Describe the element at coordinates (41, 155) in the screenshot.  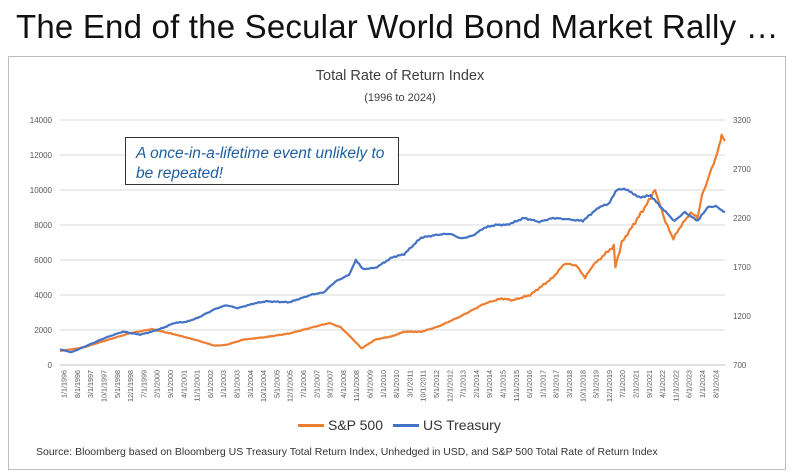
I see `left-tick-label: 12000` at that location.